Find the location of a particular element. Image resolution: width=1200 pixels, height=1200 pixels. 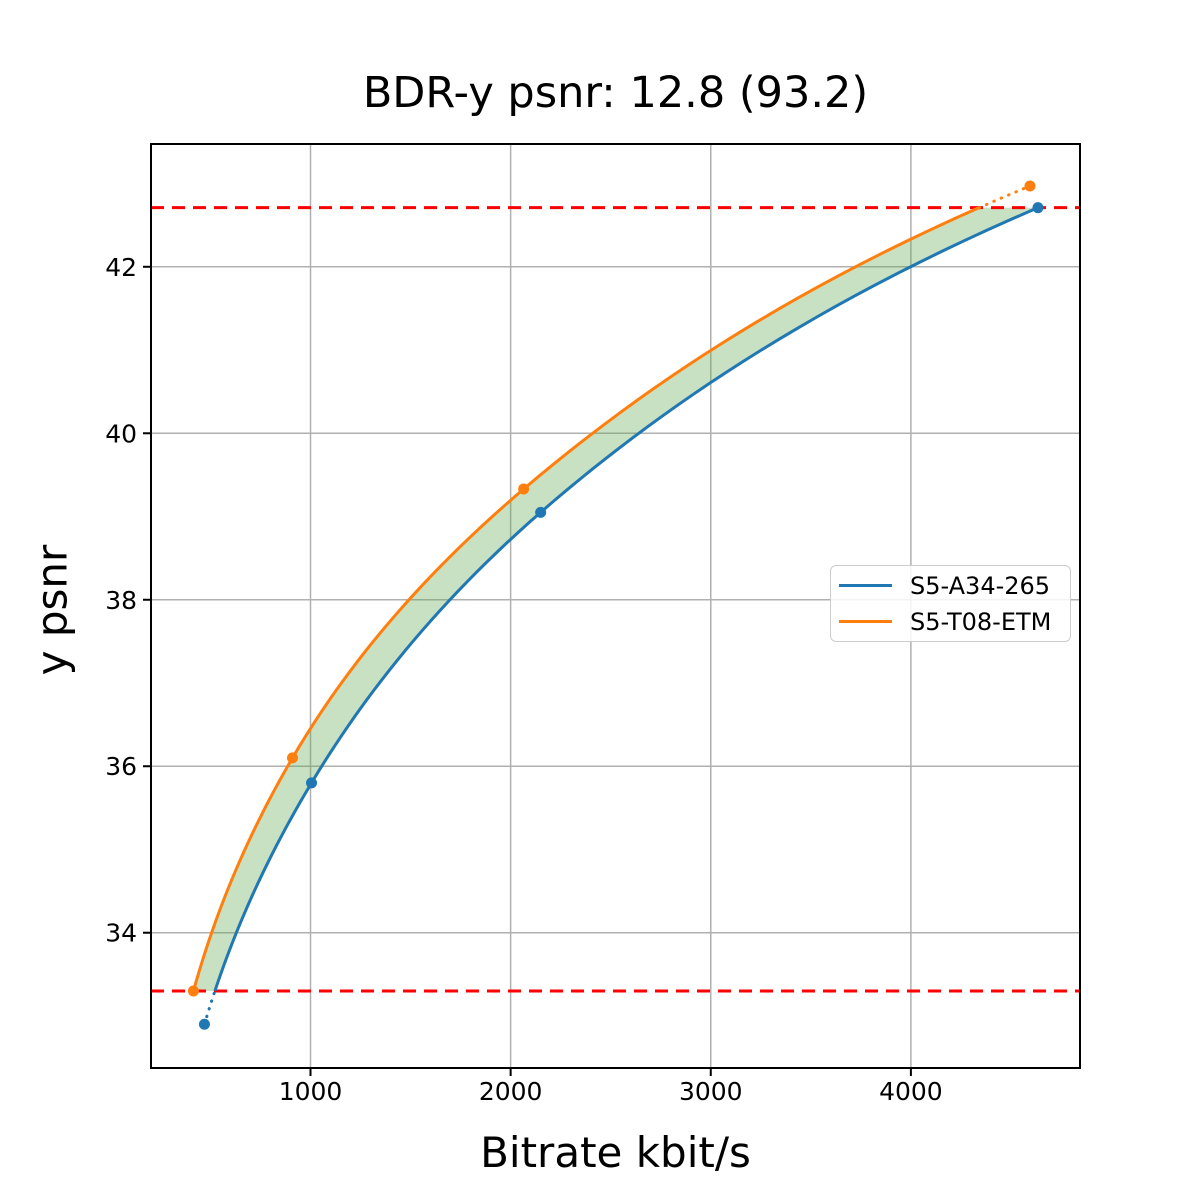

legend-entry-series-0: S5-A34-265 is located at coordinates (954, 585).